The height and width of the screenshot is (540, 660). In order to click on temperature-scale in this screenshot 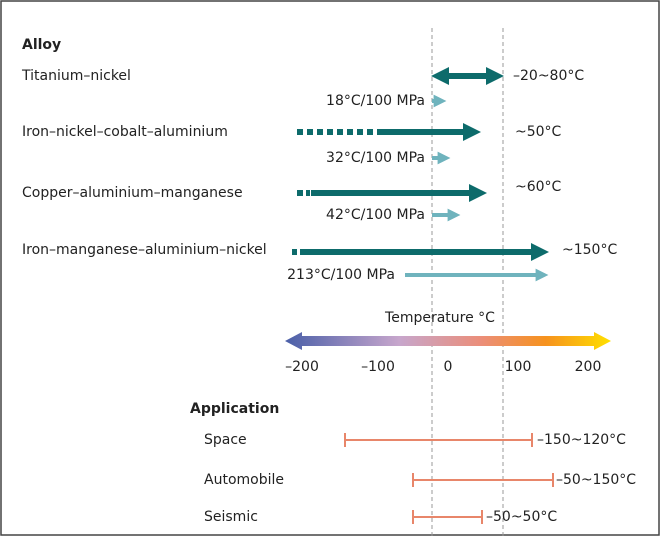, I will do `click(448, 341)`.